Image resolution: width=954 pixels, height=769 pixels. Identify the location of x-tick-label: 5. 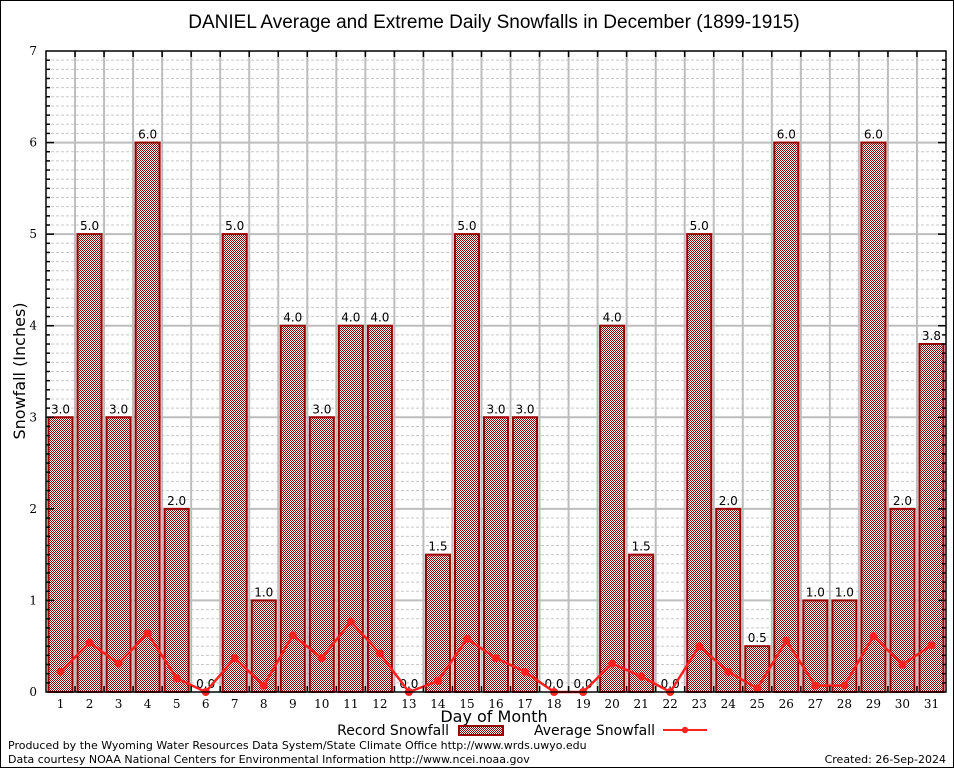
(177, 704).